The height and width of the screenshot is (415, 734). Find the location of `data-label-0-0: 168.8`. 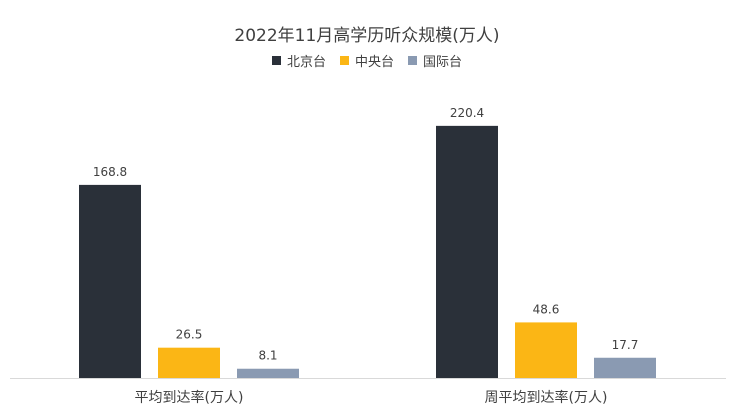

data-label-0-0: 168.8 is located at coordinates (110, 172).